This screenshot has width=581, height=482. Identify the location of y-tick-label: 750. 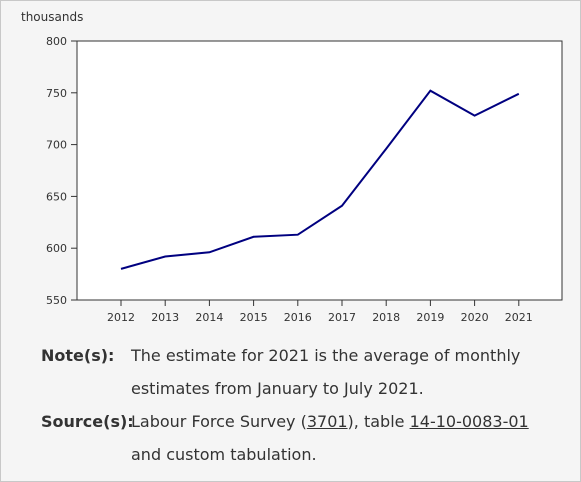
(56, 93).